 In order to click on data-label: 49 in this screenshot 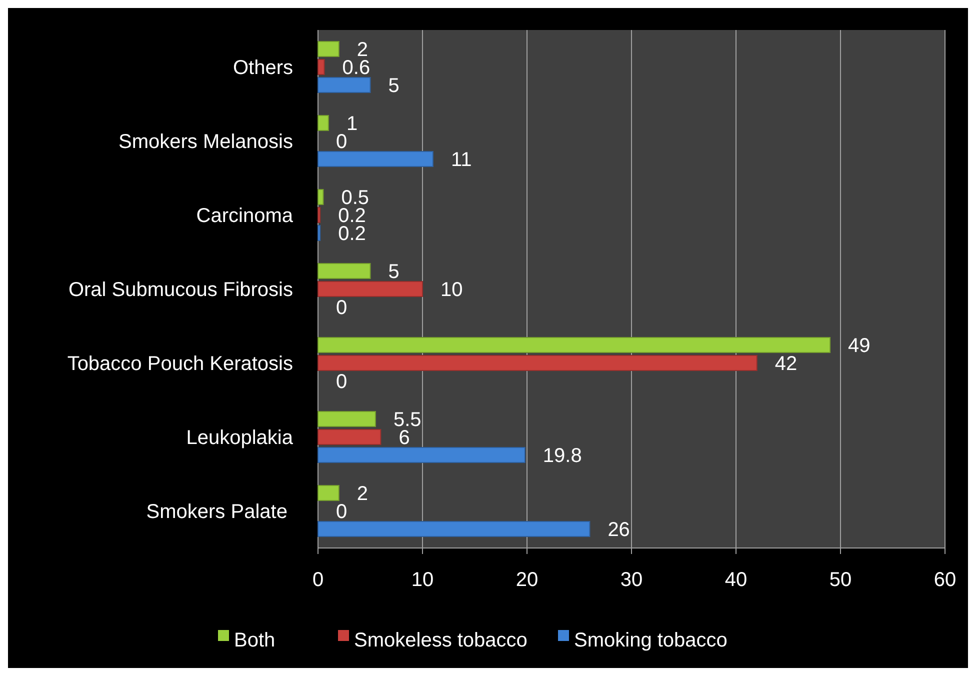, I will do `click(859, 346)`.